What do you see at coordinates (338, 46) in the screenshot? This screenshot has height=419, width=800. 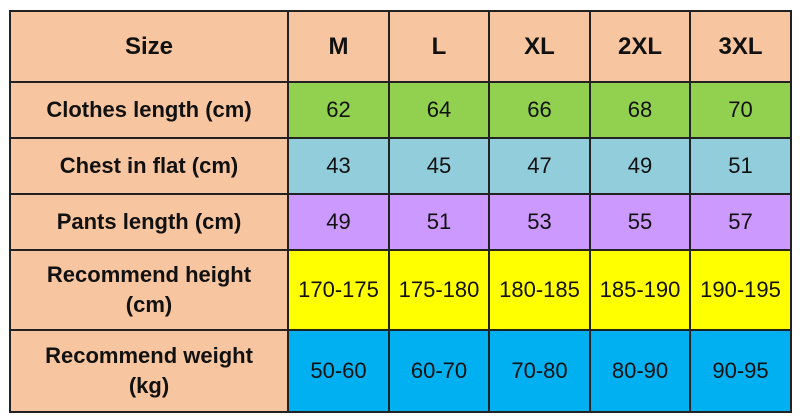 I see `column-header-m: M` at bounding box center [338, 46].